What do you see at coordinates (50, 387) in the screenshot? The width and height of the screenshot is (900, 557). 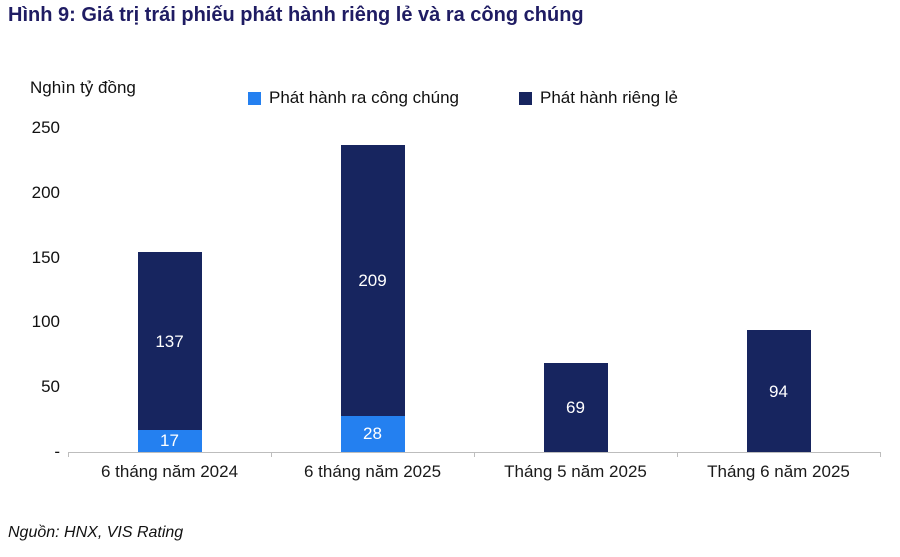 I see `y-axis-tick: 50` at bounding box center [50, 387].